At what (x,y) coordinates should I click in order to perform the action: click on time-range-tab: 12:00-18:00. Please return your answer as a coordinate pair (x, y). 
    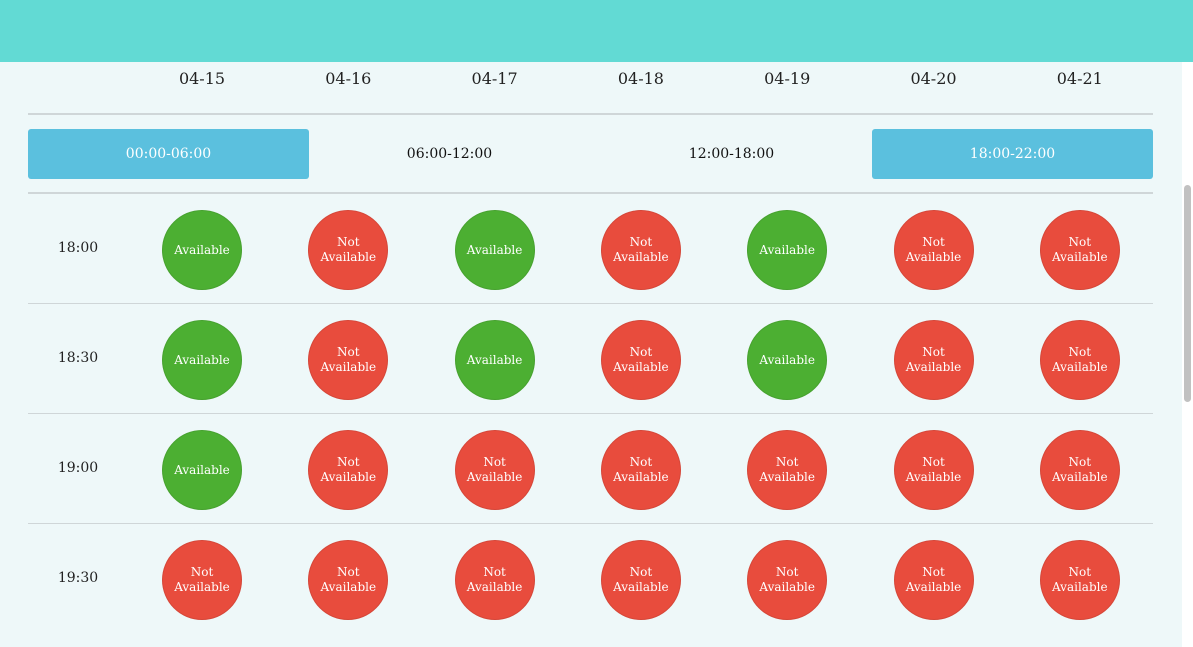
    Looking at the image, I should click on (731, 154).